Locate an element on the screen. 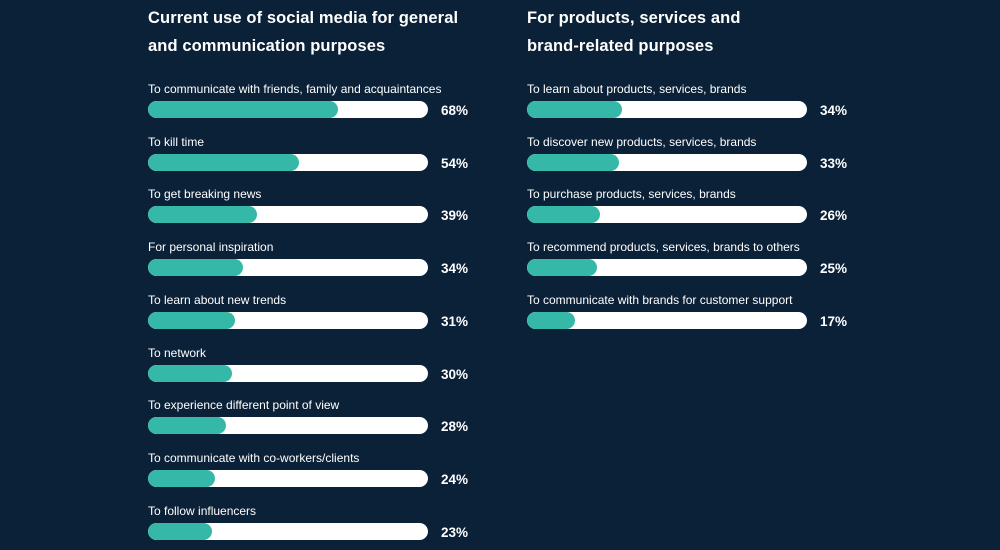 This screenshot has height=550, width=1000. data-label: 31% is located at coordinates (454, 321).